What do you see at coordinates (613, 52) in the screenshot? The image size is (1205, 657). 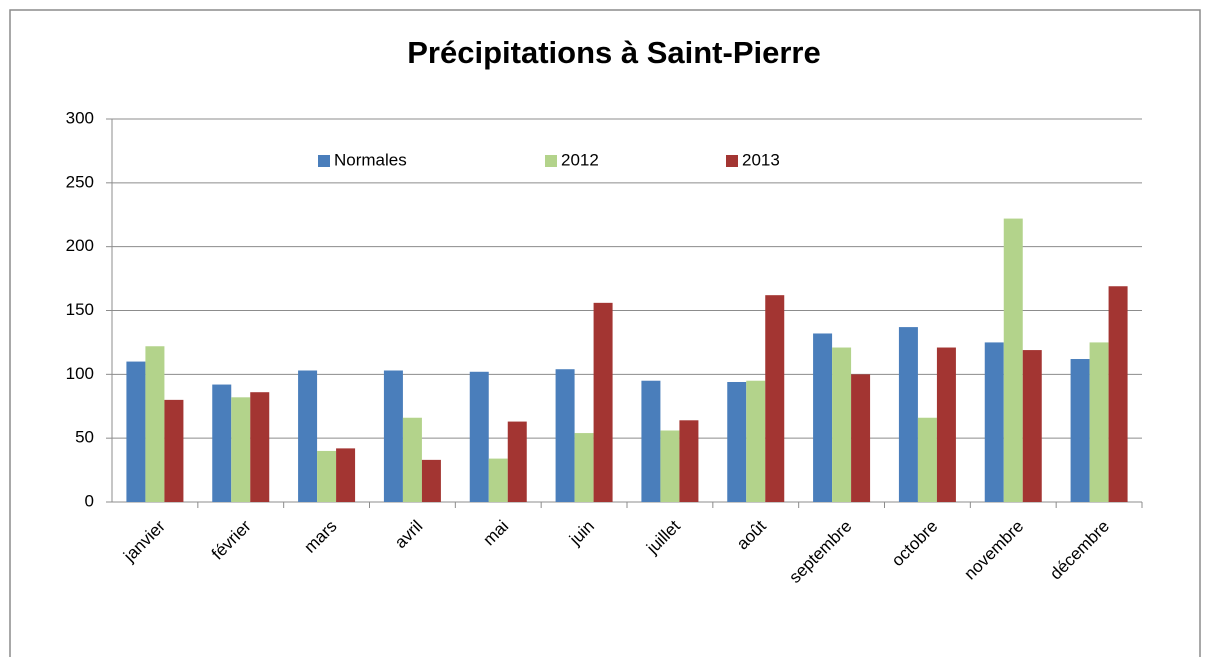 I see `chart-title: Précipitations à Saint-Pierre` at bounding box center [613, 52].